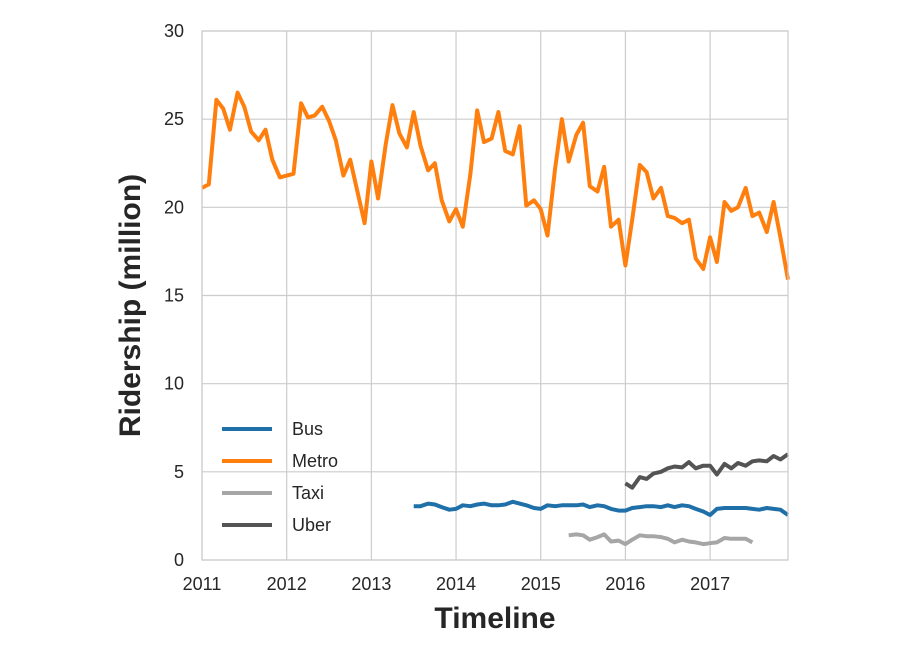  I want to click on legend-label-taxi: Taxi, so click(308, 493).